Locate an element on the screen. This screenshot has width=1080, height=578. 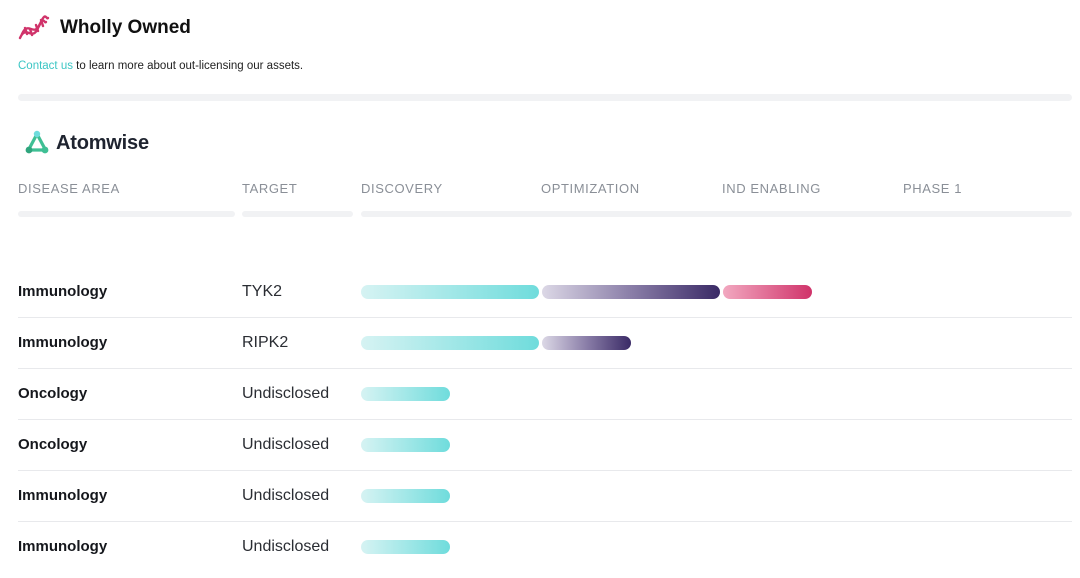
pipeline-row: Immunology TYK2 is located at coordinates (545, 292).